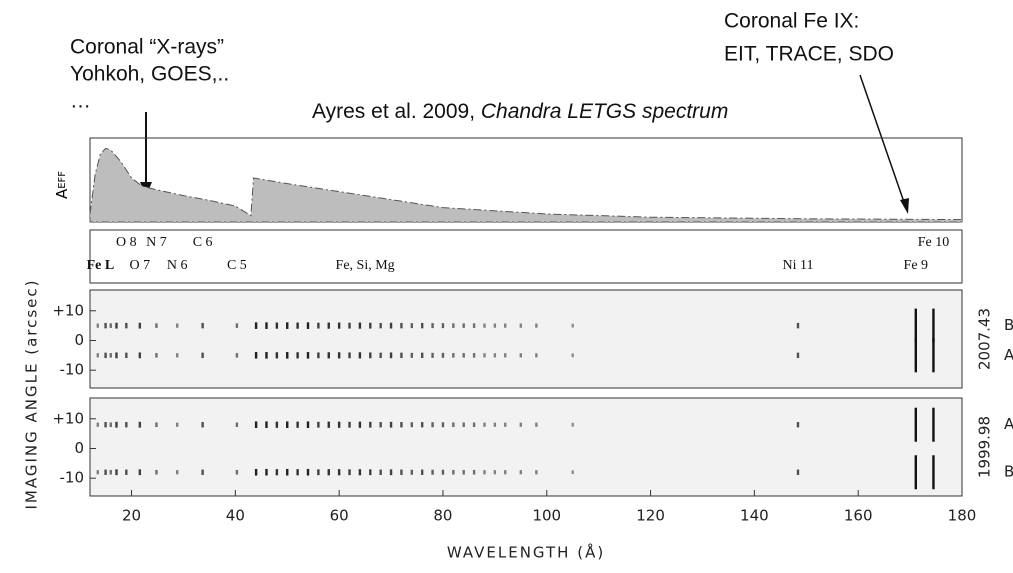  What do you see at coordinates (396, 111) in the screenshot?
I see `annotation: Ayres et al. 2009,` at bounding box center [396, 111].